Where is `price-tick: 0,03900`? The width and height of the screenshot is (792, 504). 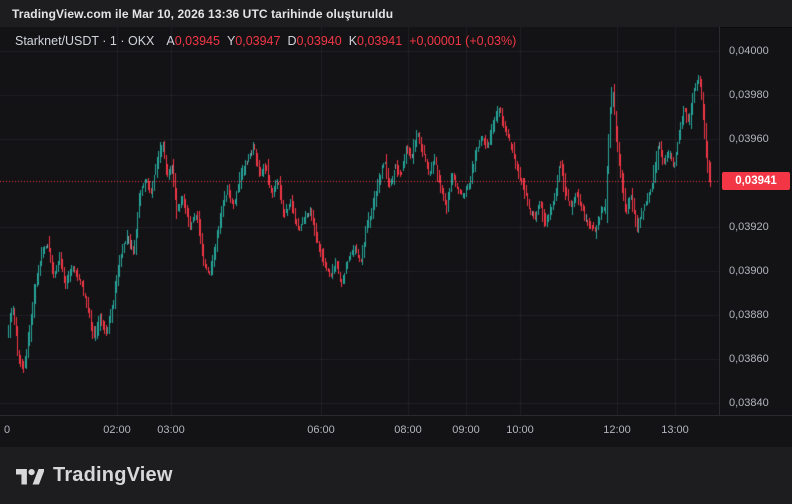 price-tick: 0,03900 is located at coordinates (749, 270).